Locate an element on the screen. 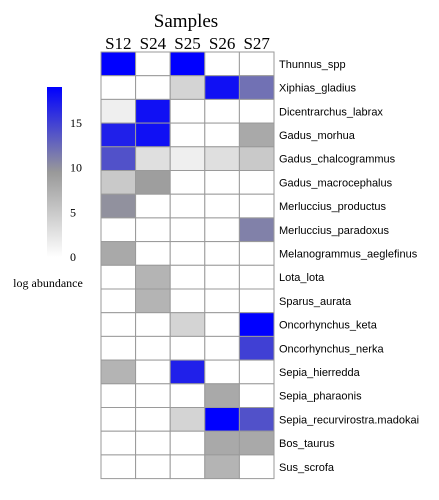 Image resolution: width=439 pixels, height=500 pixels. cell-oncorhynchus-keta-s27 is located at coordinates (256, 324).